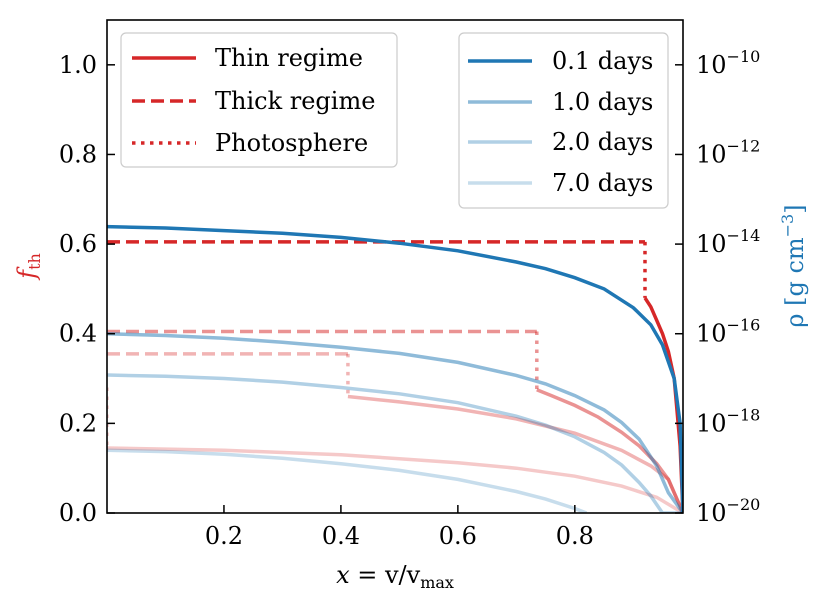 Image resolution: width=831 pixels, height=612 pixels. What do you see at coordinates (711, 65) in the screenshot?
I see `y-right-tick-base-5: 10` at bounding box center [711, 65].